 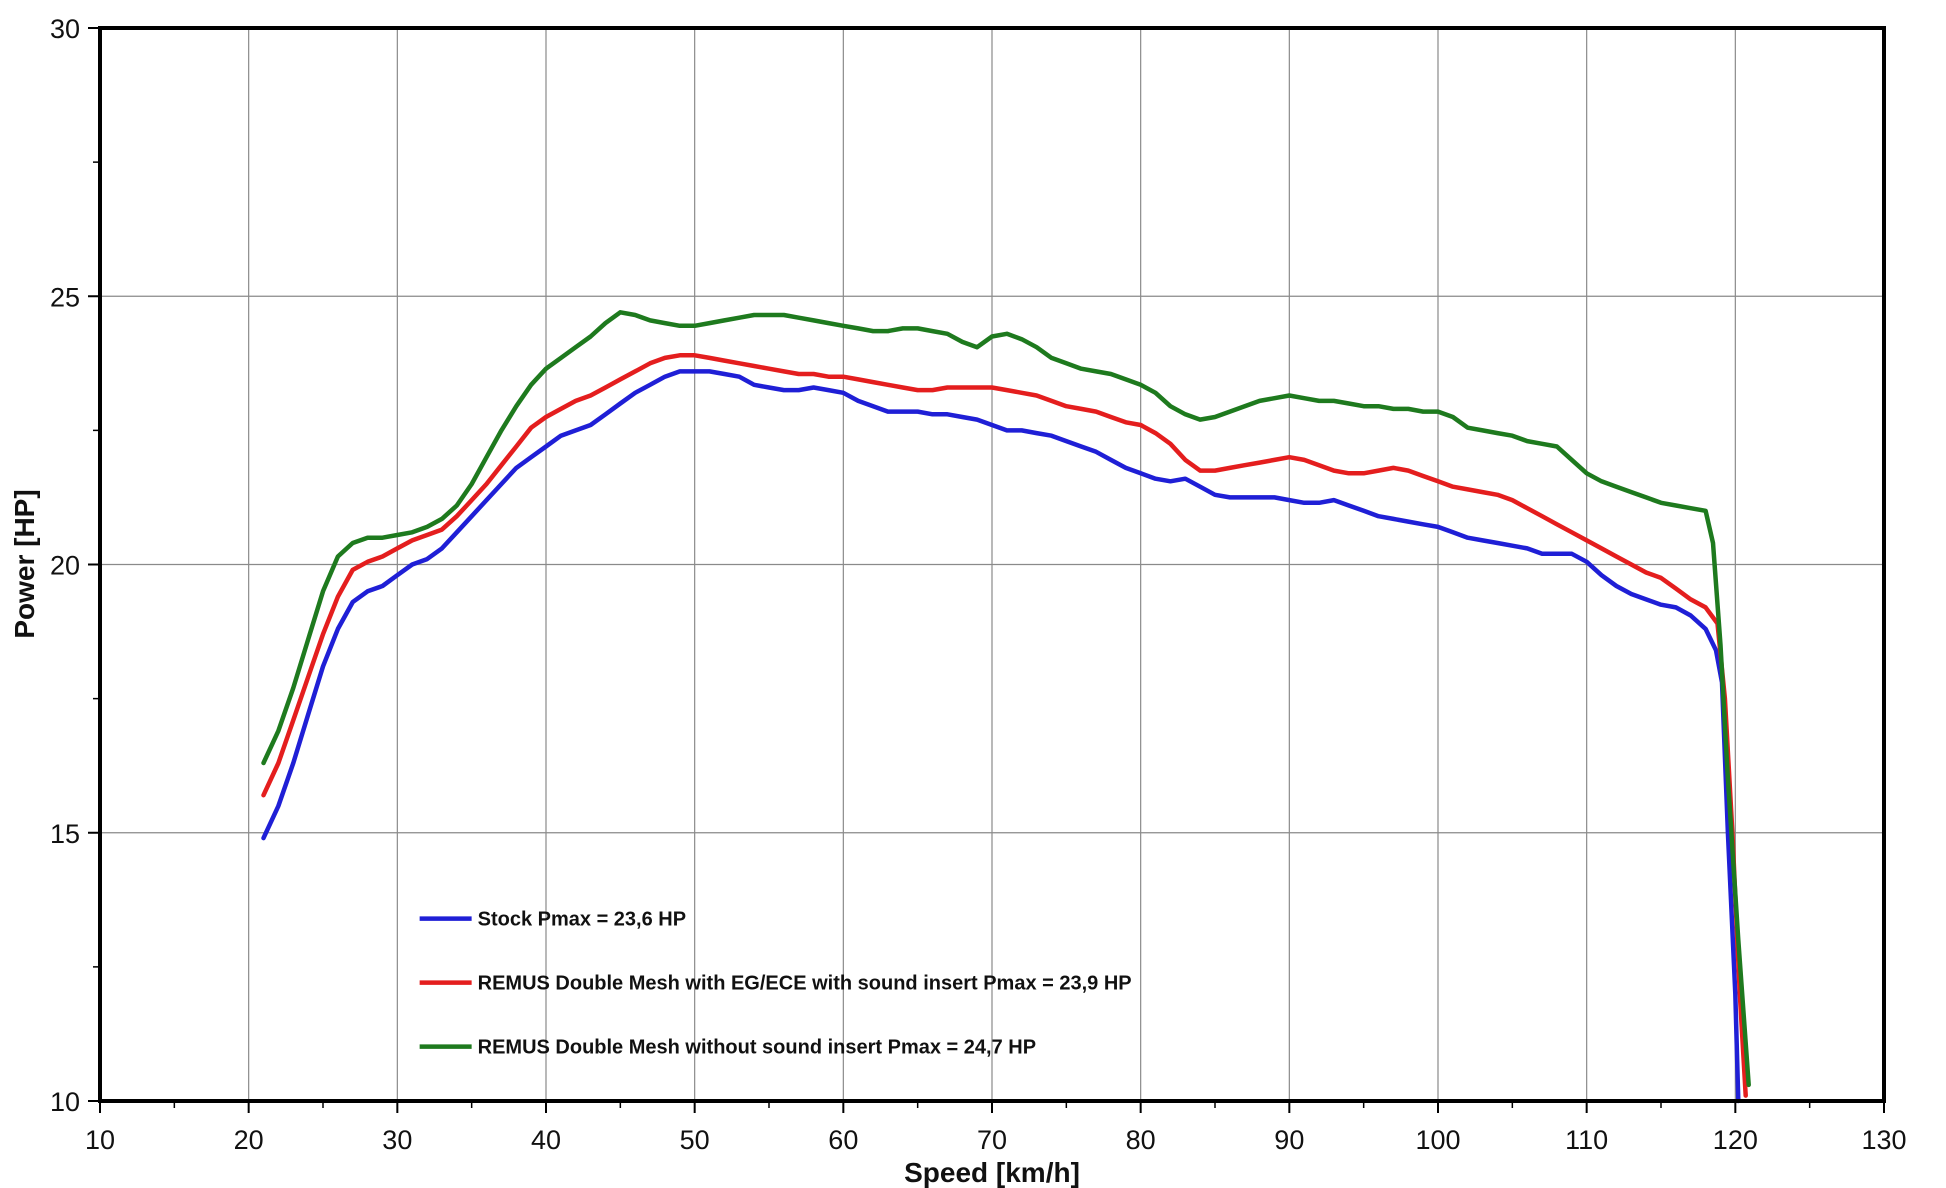 What do you see at coordinates (843, 1140) in the screenshot?
I see `x-tick-label: 60` at bounding box center [843, 1140].